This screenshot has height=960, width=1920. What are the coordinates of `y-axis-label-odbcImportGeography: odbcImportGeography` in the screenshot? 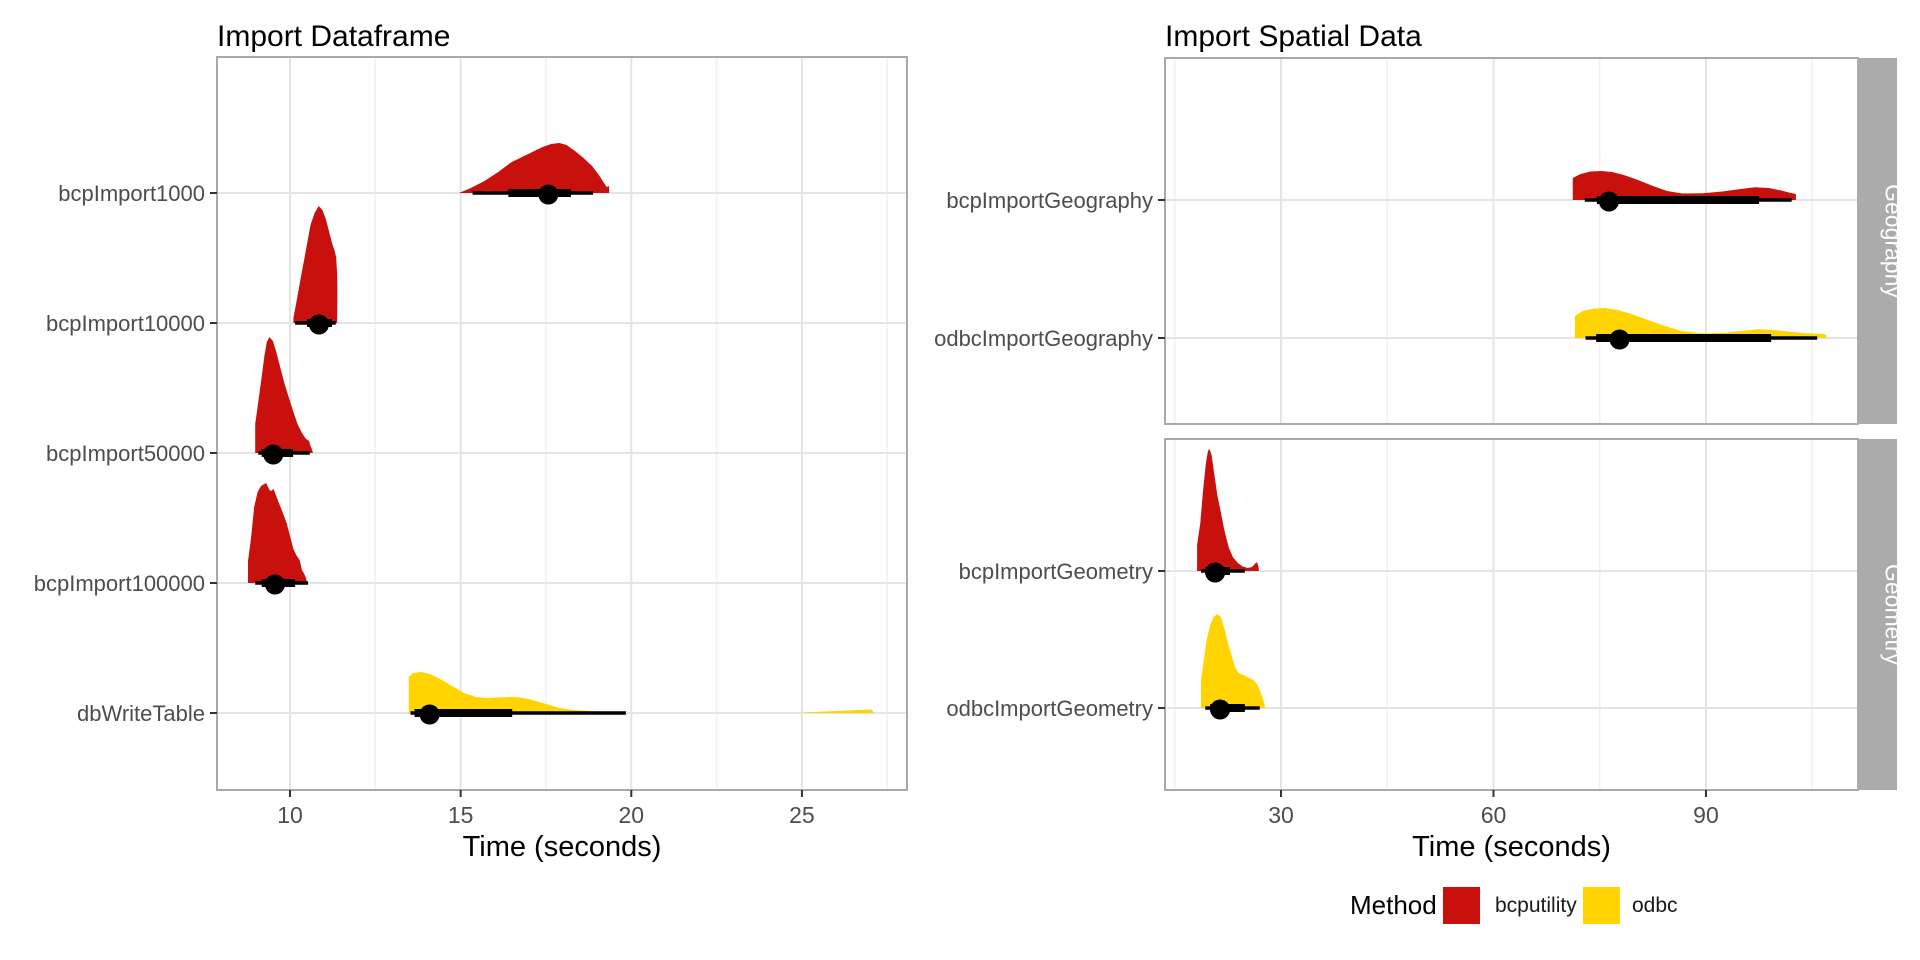 It's located at (1043, 338).